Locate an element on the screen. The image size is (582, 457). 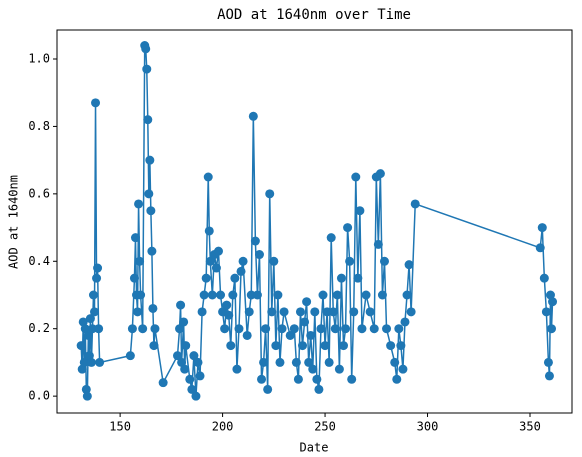
x-tick-label: 150 is located at coordinates (120, 427).